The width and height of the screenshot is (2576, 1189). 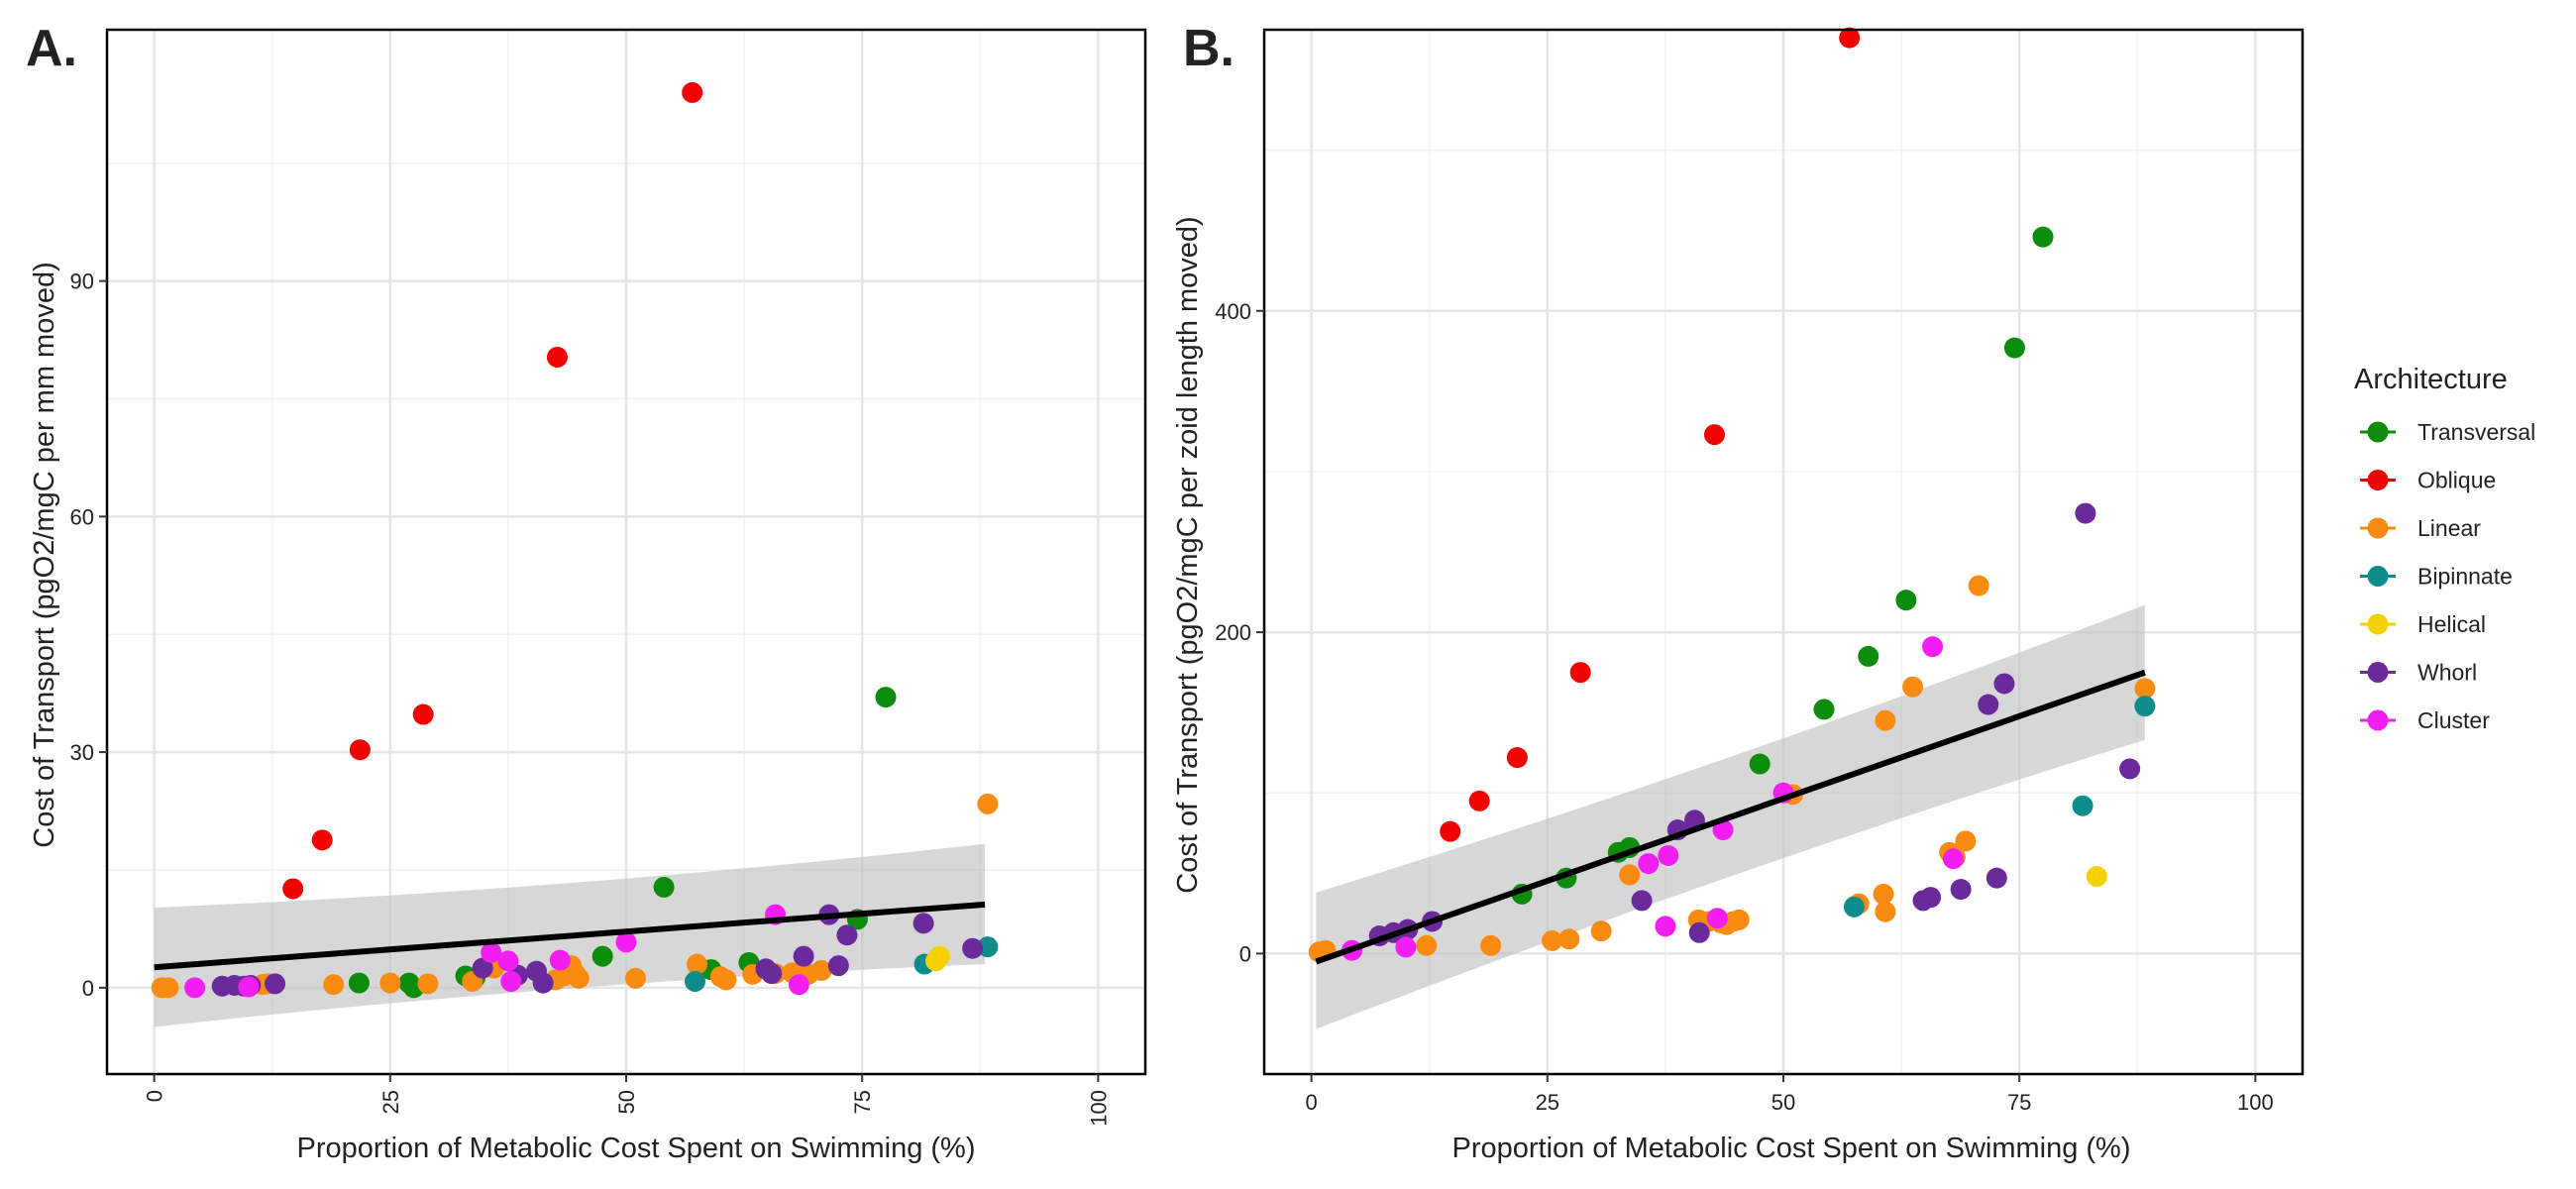 I want to click on panel-a-x-tick-label: 25, so click(x=391, y=1102).